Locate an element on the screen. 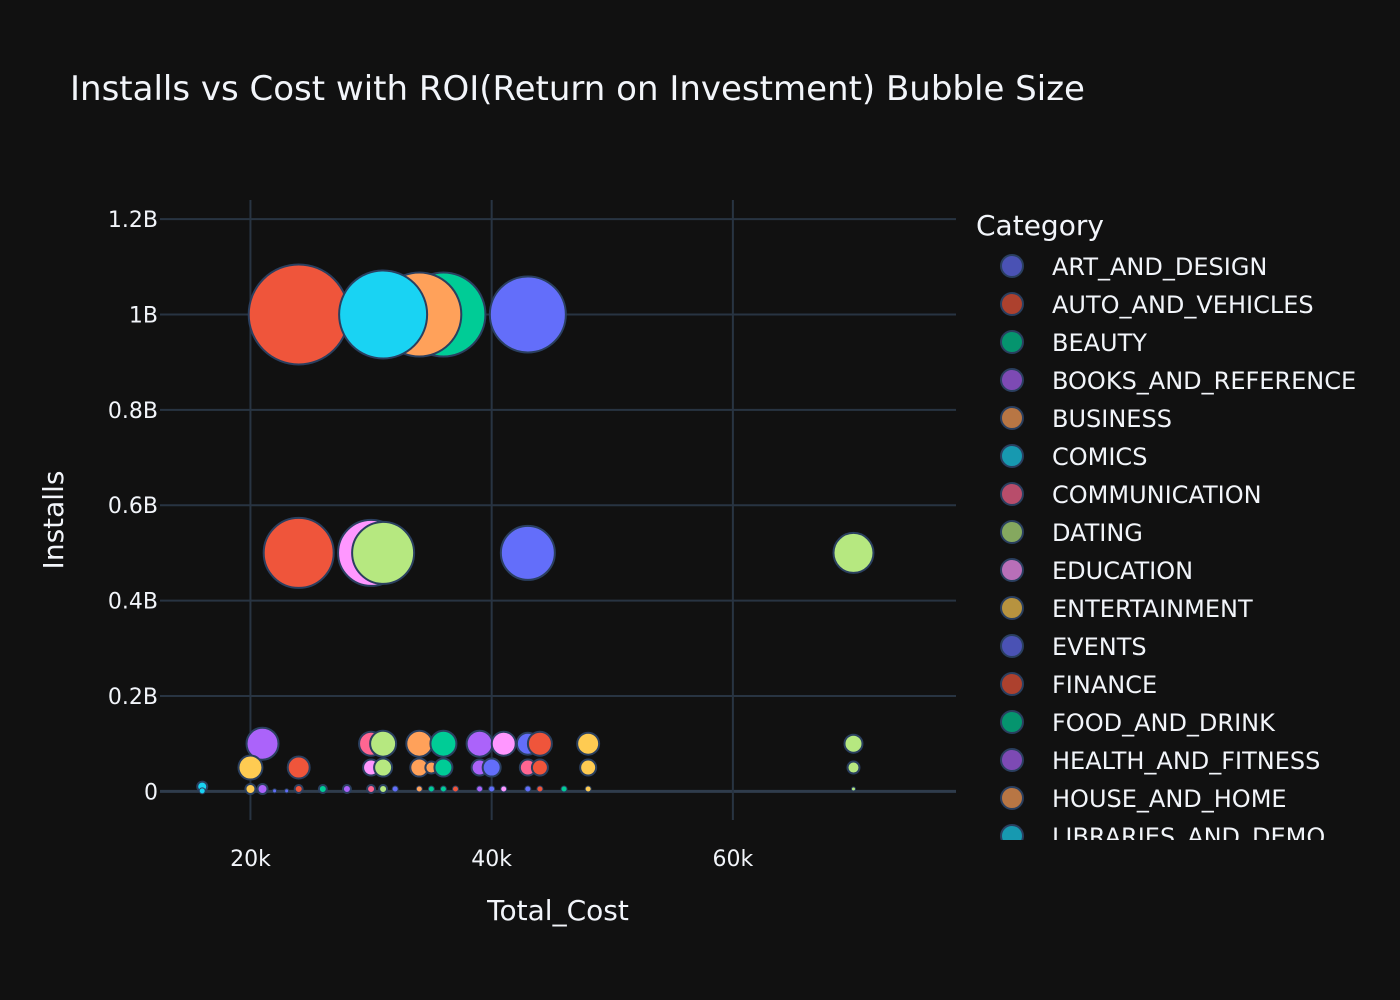 The width and height of the screenshot is (1400, 1000). legend-item: EDUCATION is located at coordinates (1096, 571).